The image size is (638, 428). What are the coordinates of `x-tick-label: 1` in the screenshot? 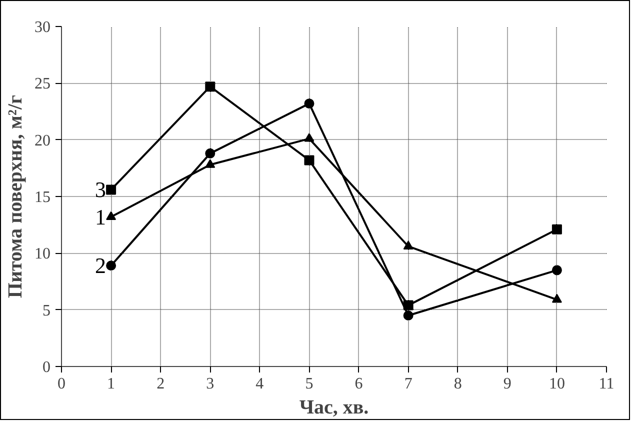 It's located at (111, 384).